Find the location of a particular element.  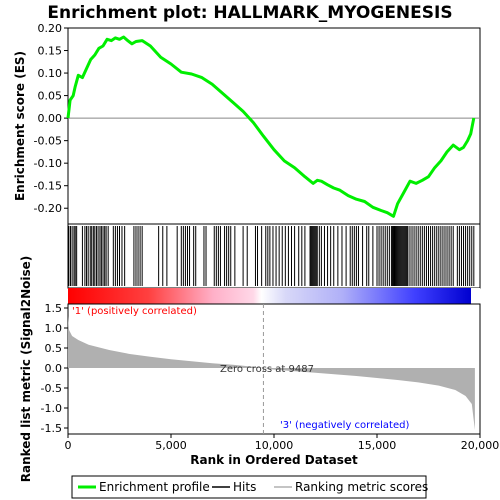

metric-y-ticks: 1.5 1.0 0.5 0.0 -0.5 -1.0 -1.5 is located at coordinates (54, 368).